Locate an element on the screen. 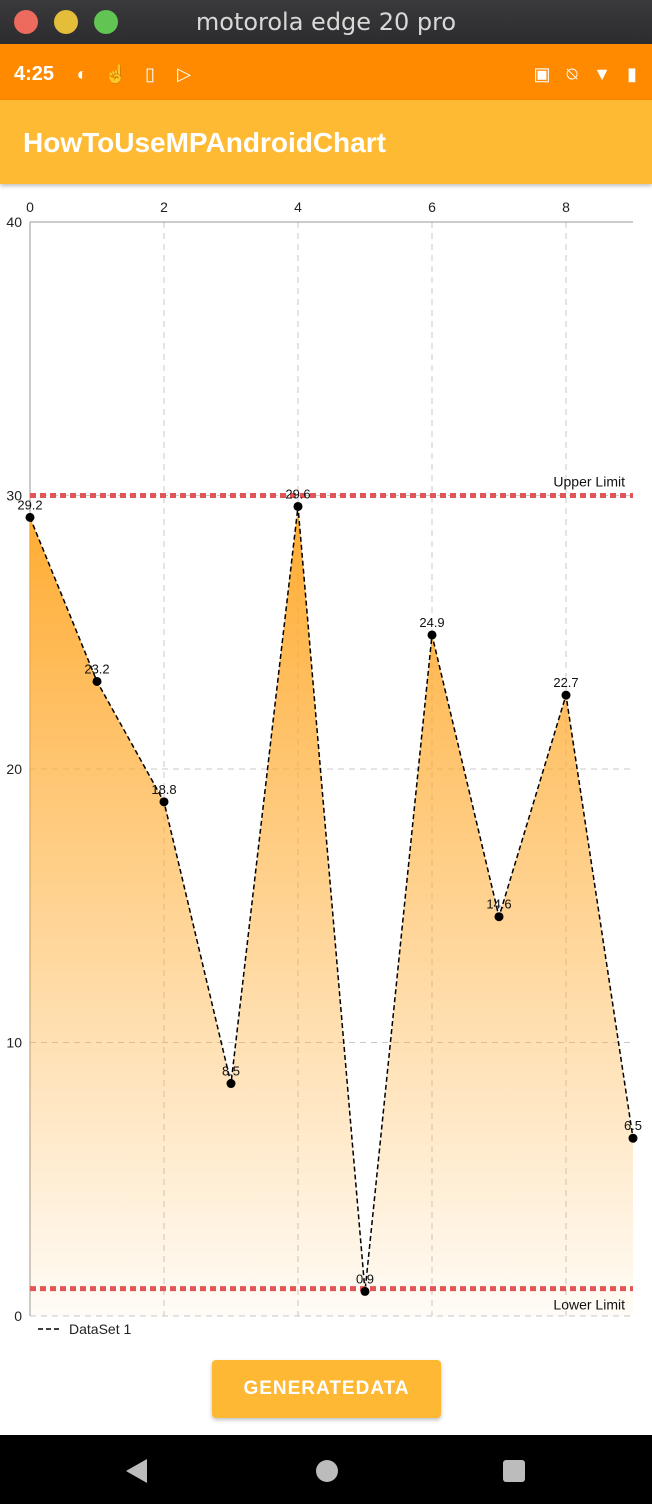 The width and height of the screenshot is (652, 1504). touch-icon: ☝ is located at coordinates (116, 74).